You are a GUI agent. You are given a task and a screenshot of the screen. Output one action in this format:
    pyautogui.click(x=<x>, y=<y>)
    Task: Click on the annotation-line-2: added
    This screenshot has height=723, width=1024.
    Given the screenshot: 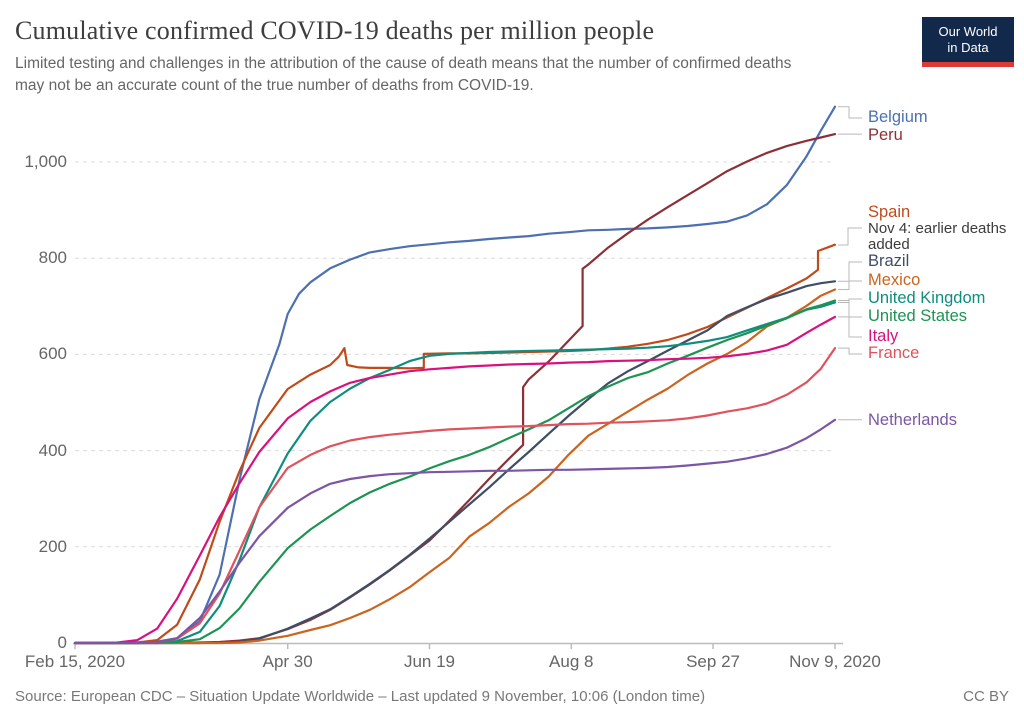 What is the action you would take?
    pyautogui.click(x=889, y=244)
    